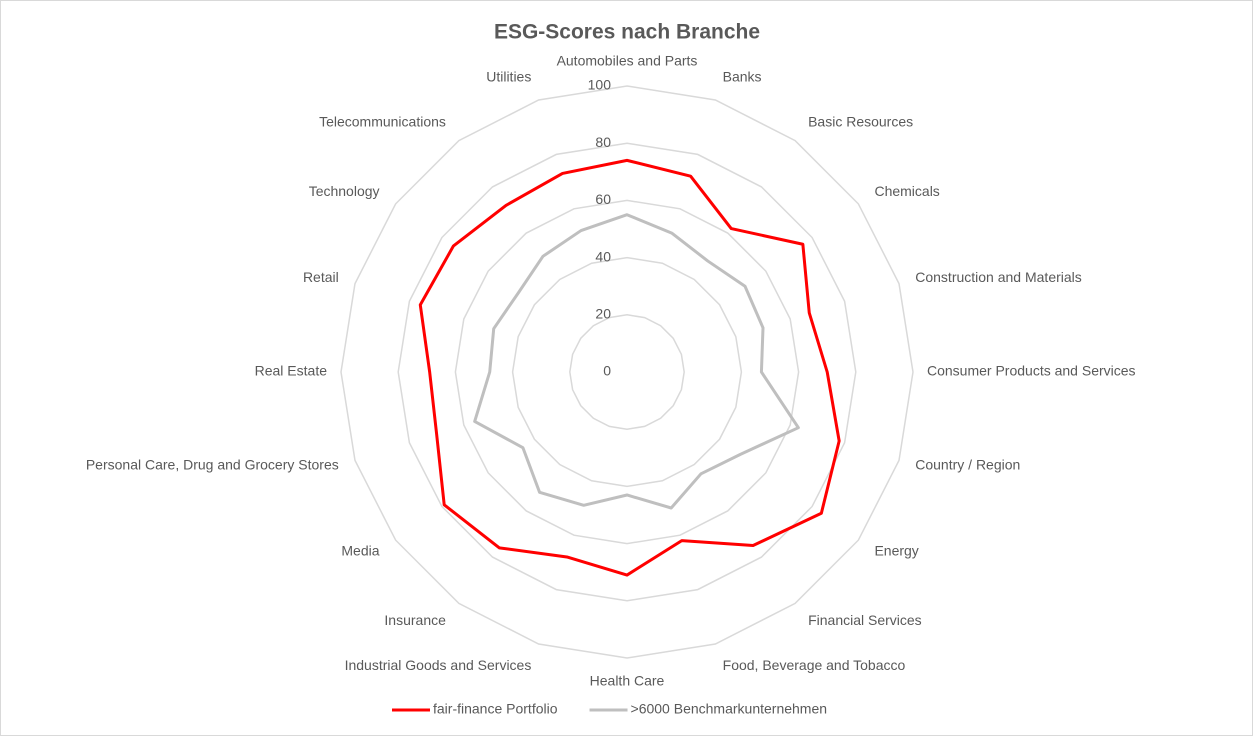 This screenshot has height=736, width=1253. I want to click on category-label: Automobiles and Parts, so click(627, 61).